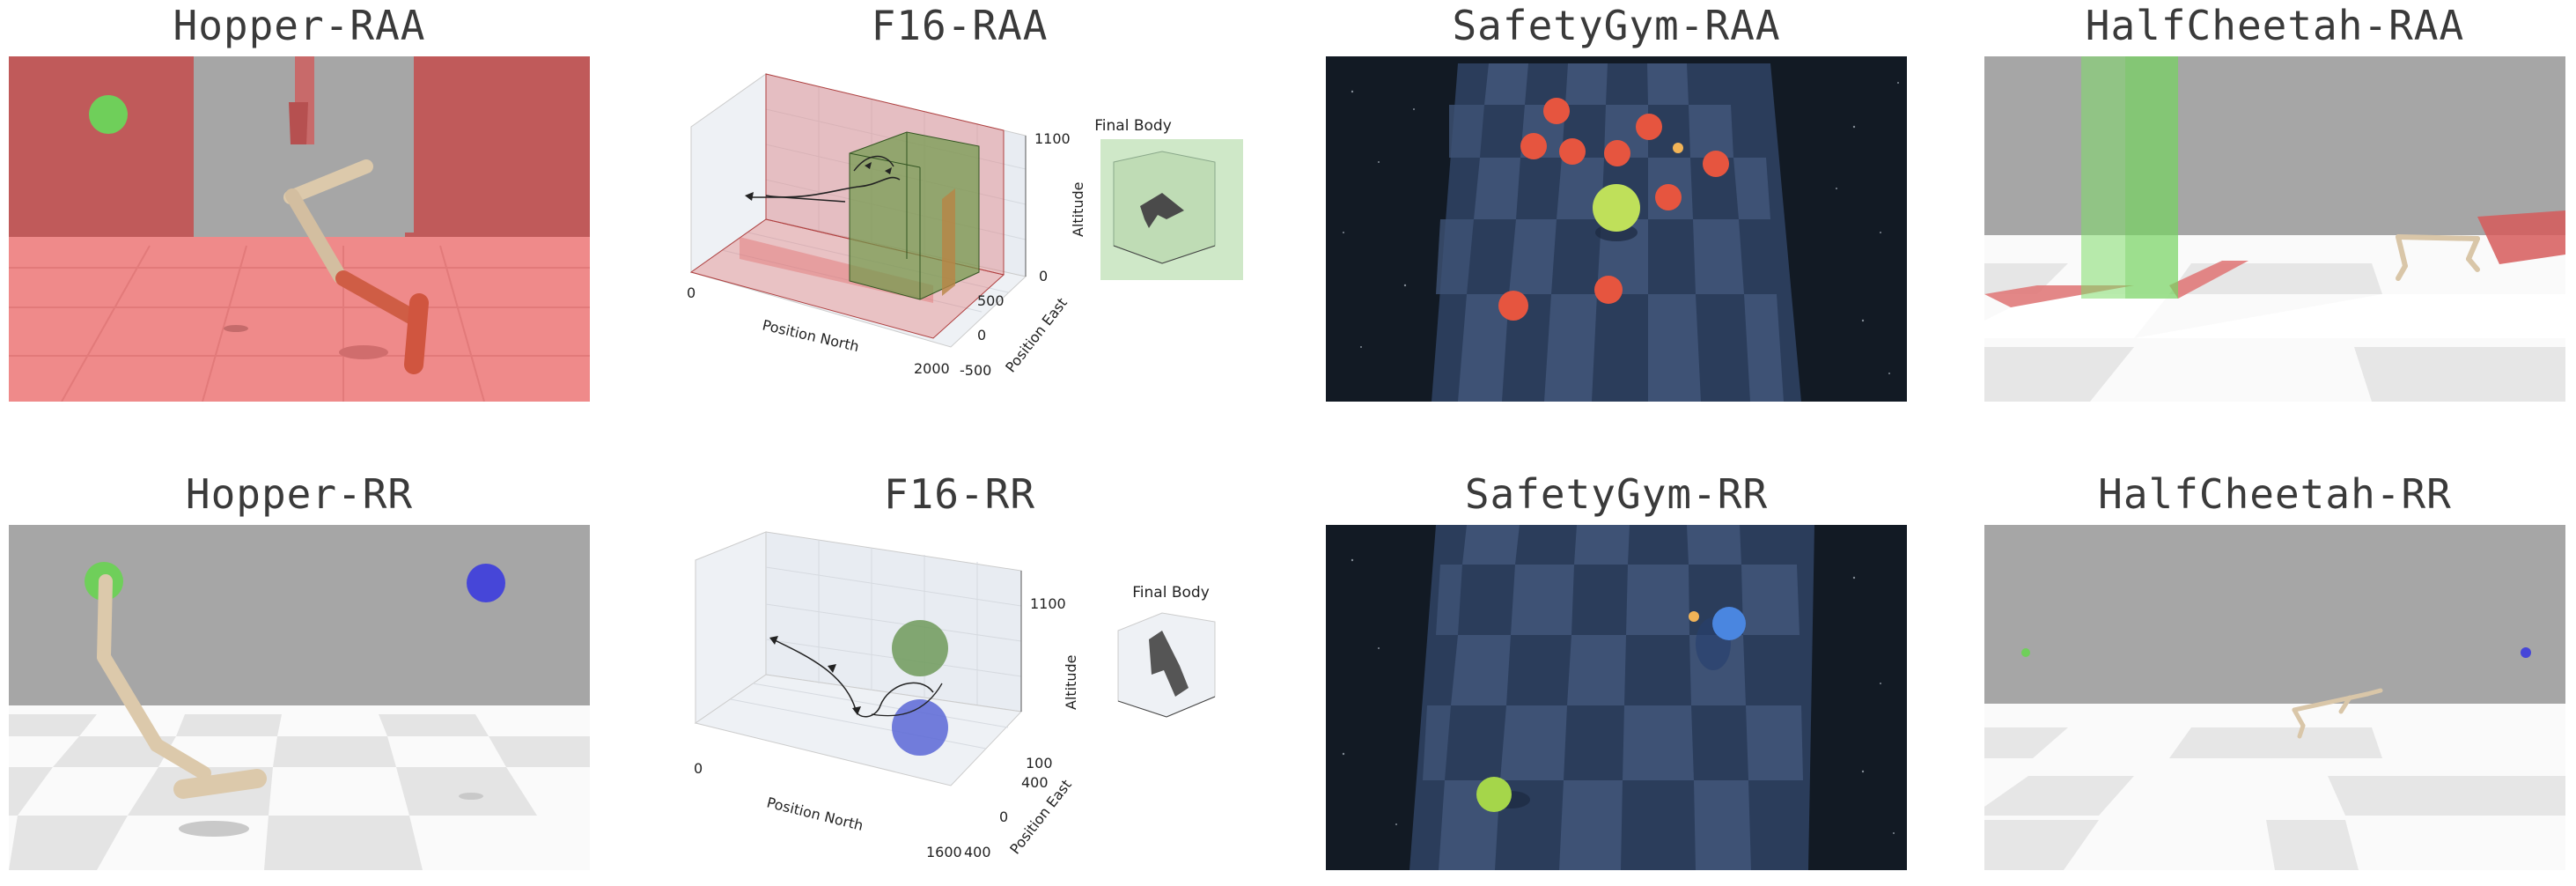 This screenshot has width=2576, height=886. What do you see at coordinates (1004, 816) in the screenshot?
I see `f16-rr-y-tick-2: 0` at bounding box center [1004, 816].